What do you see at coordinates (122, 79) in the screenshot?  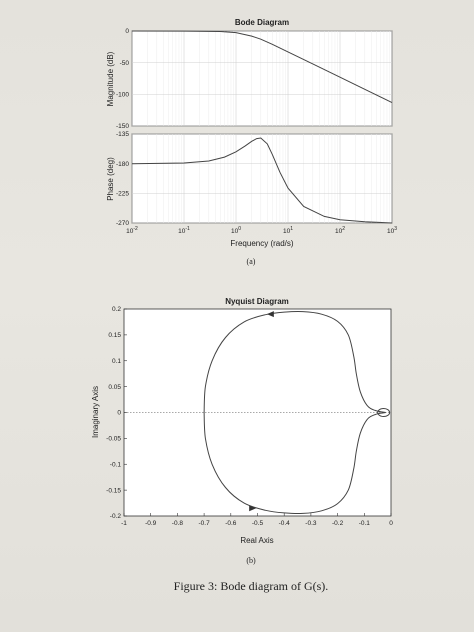 I see `magnitude-y-ticks: 0 -50 -100 -150` at bounding box center [122, 79].